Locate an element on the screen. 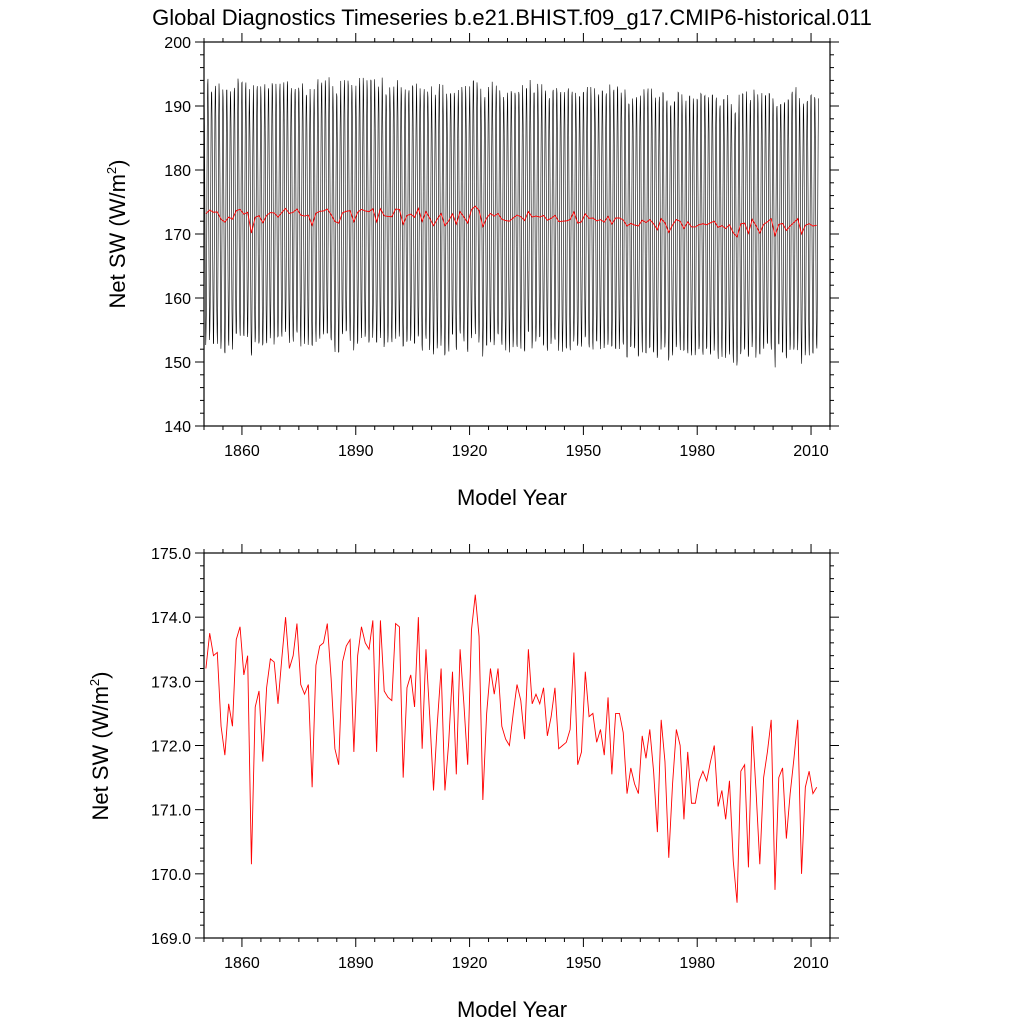 This screenshot has width=1024, height=1024. top-y-axis-title: Net SW (W/m2) is located at coordinates (117, 234).